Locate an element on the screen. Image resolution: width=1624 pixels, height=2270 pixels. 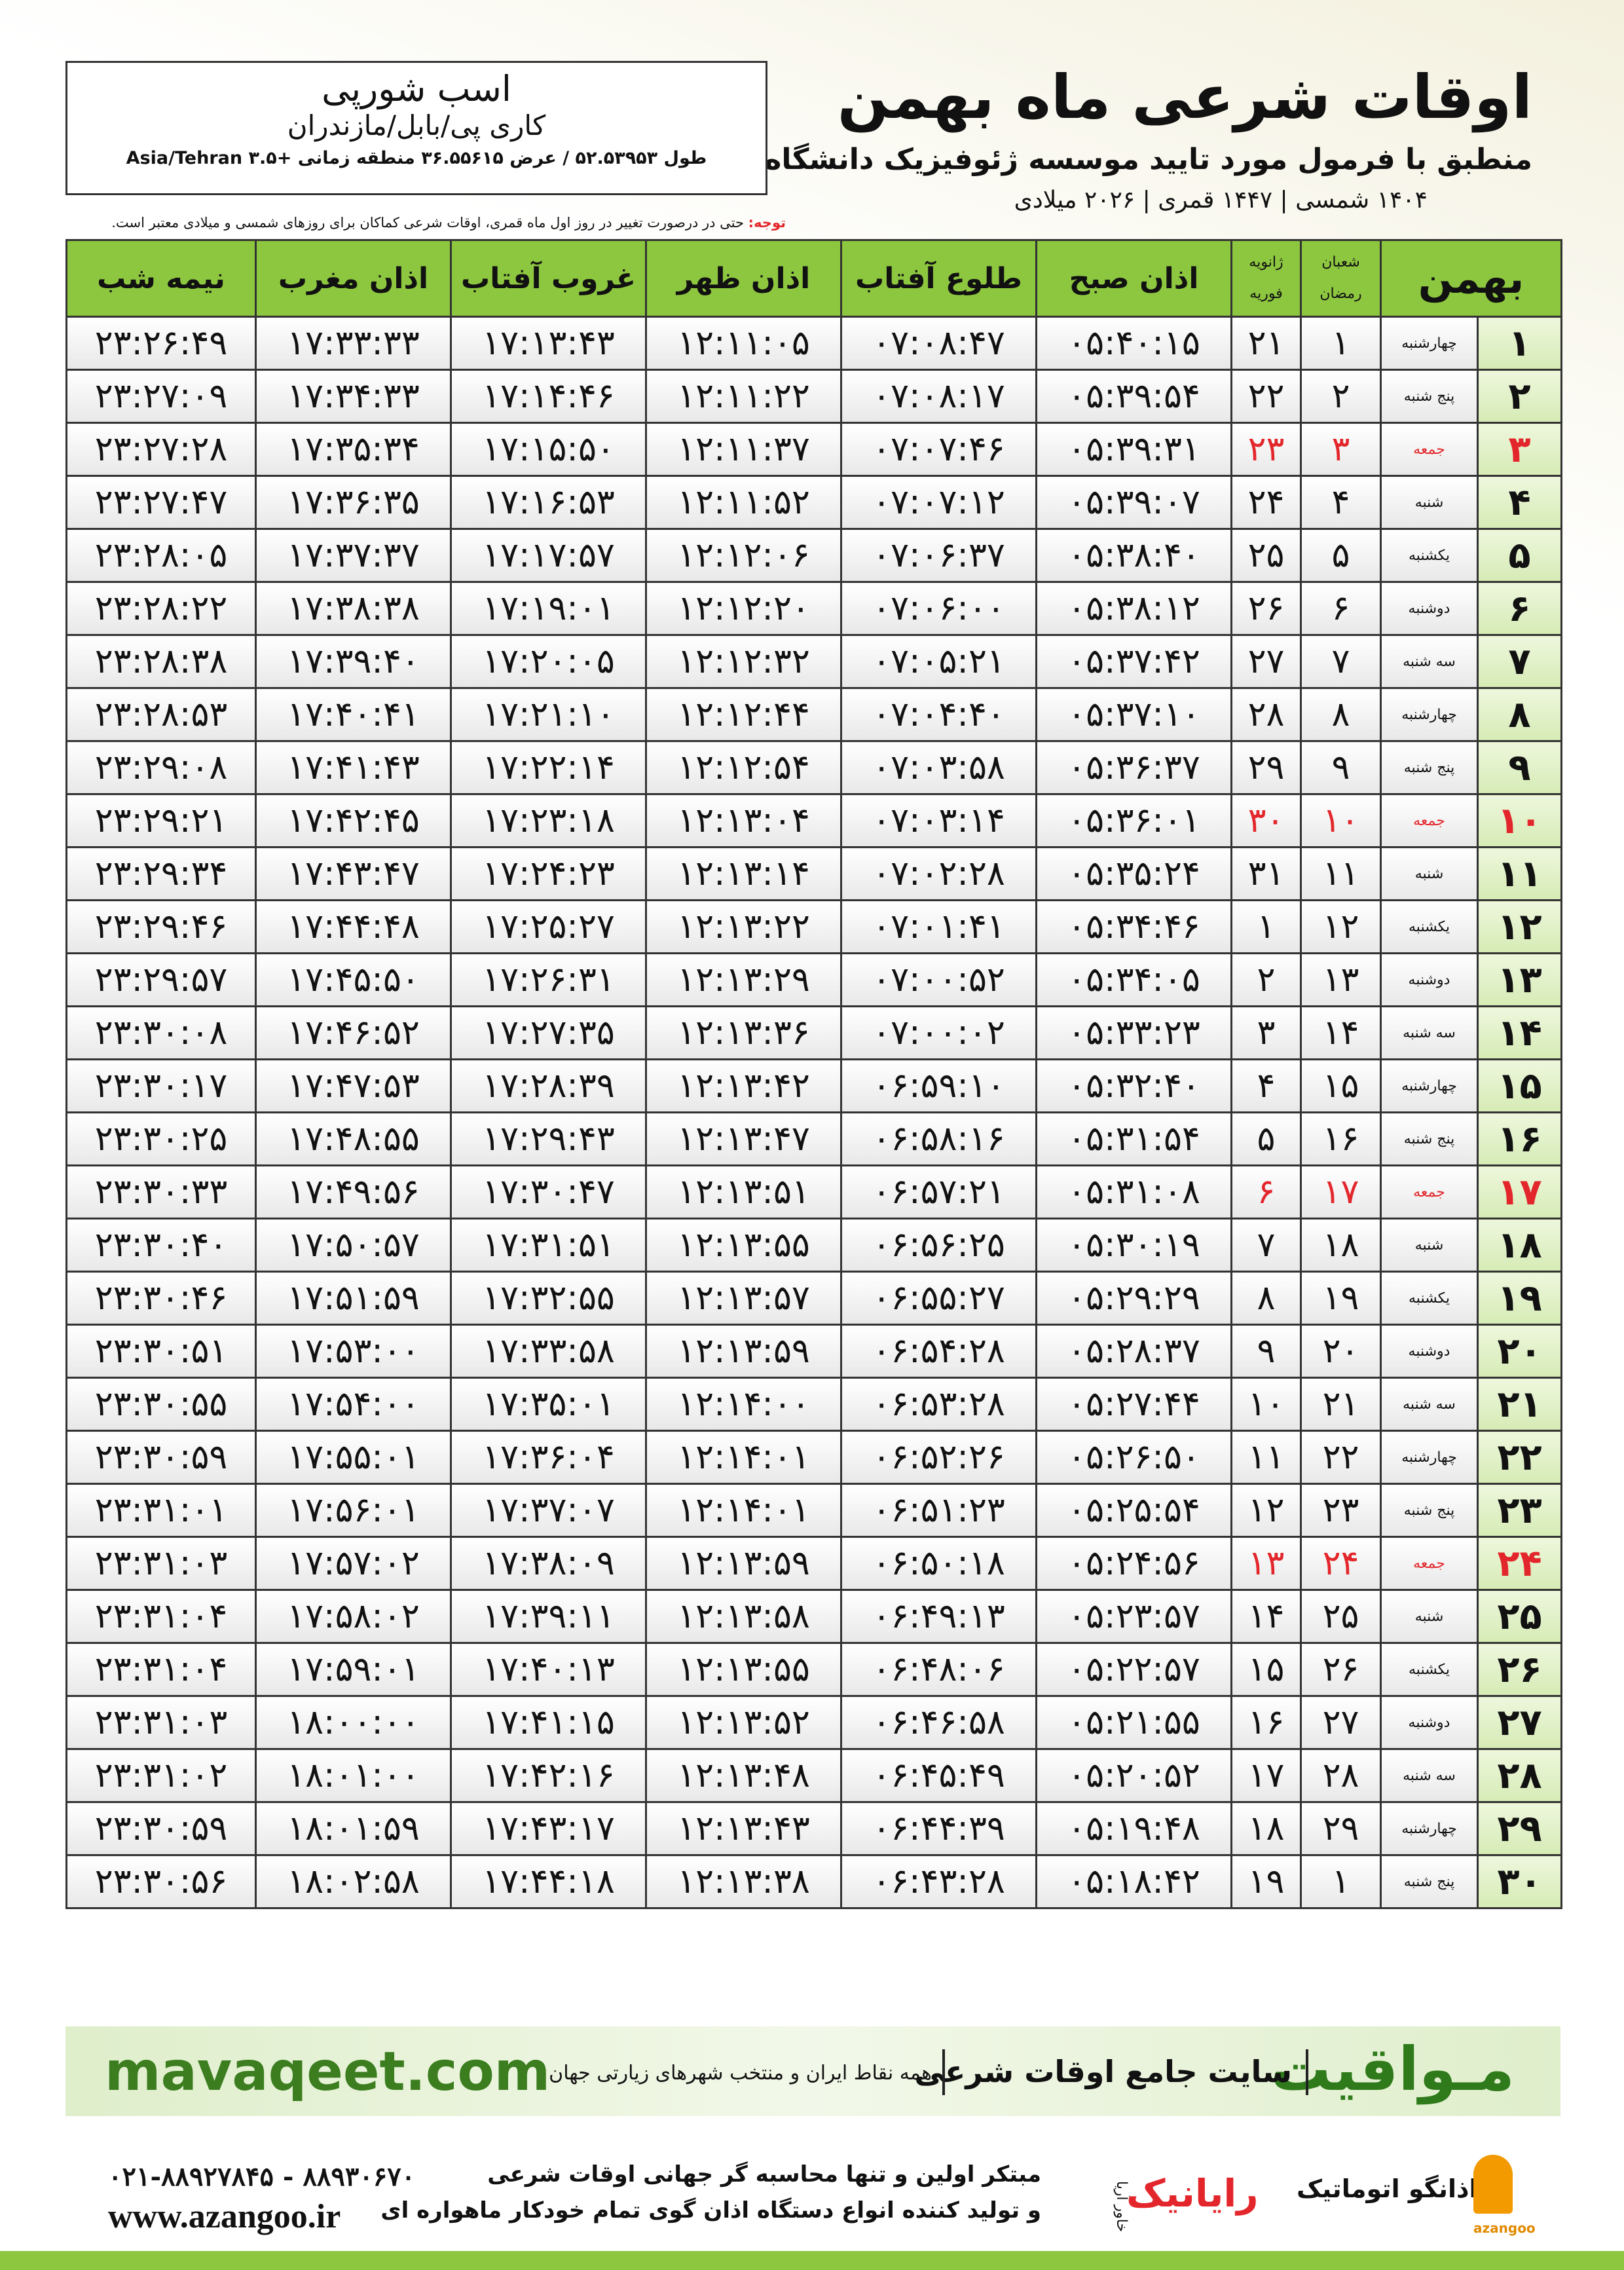
midnight: ۲۳:۳۰:۴۶ is located at coordinates (161, 1298).